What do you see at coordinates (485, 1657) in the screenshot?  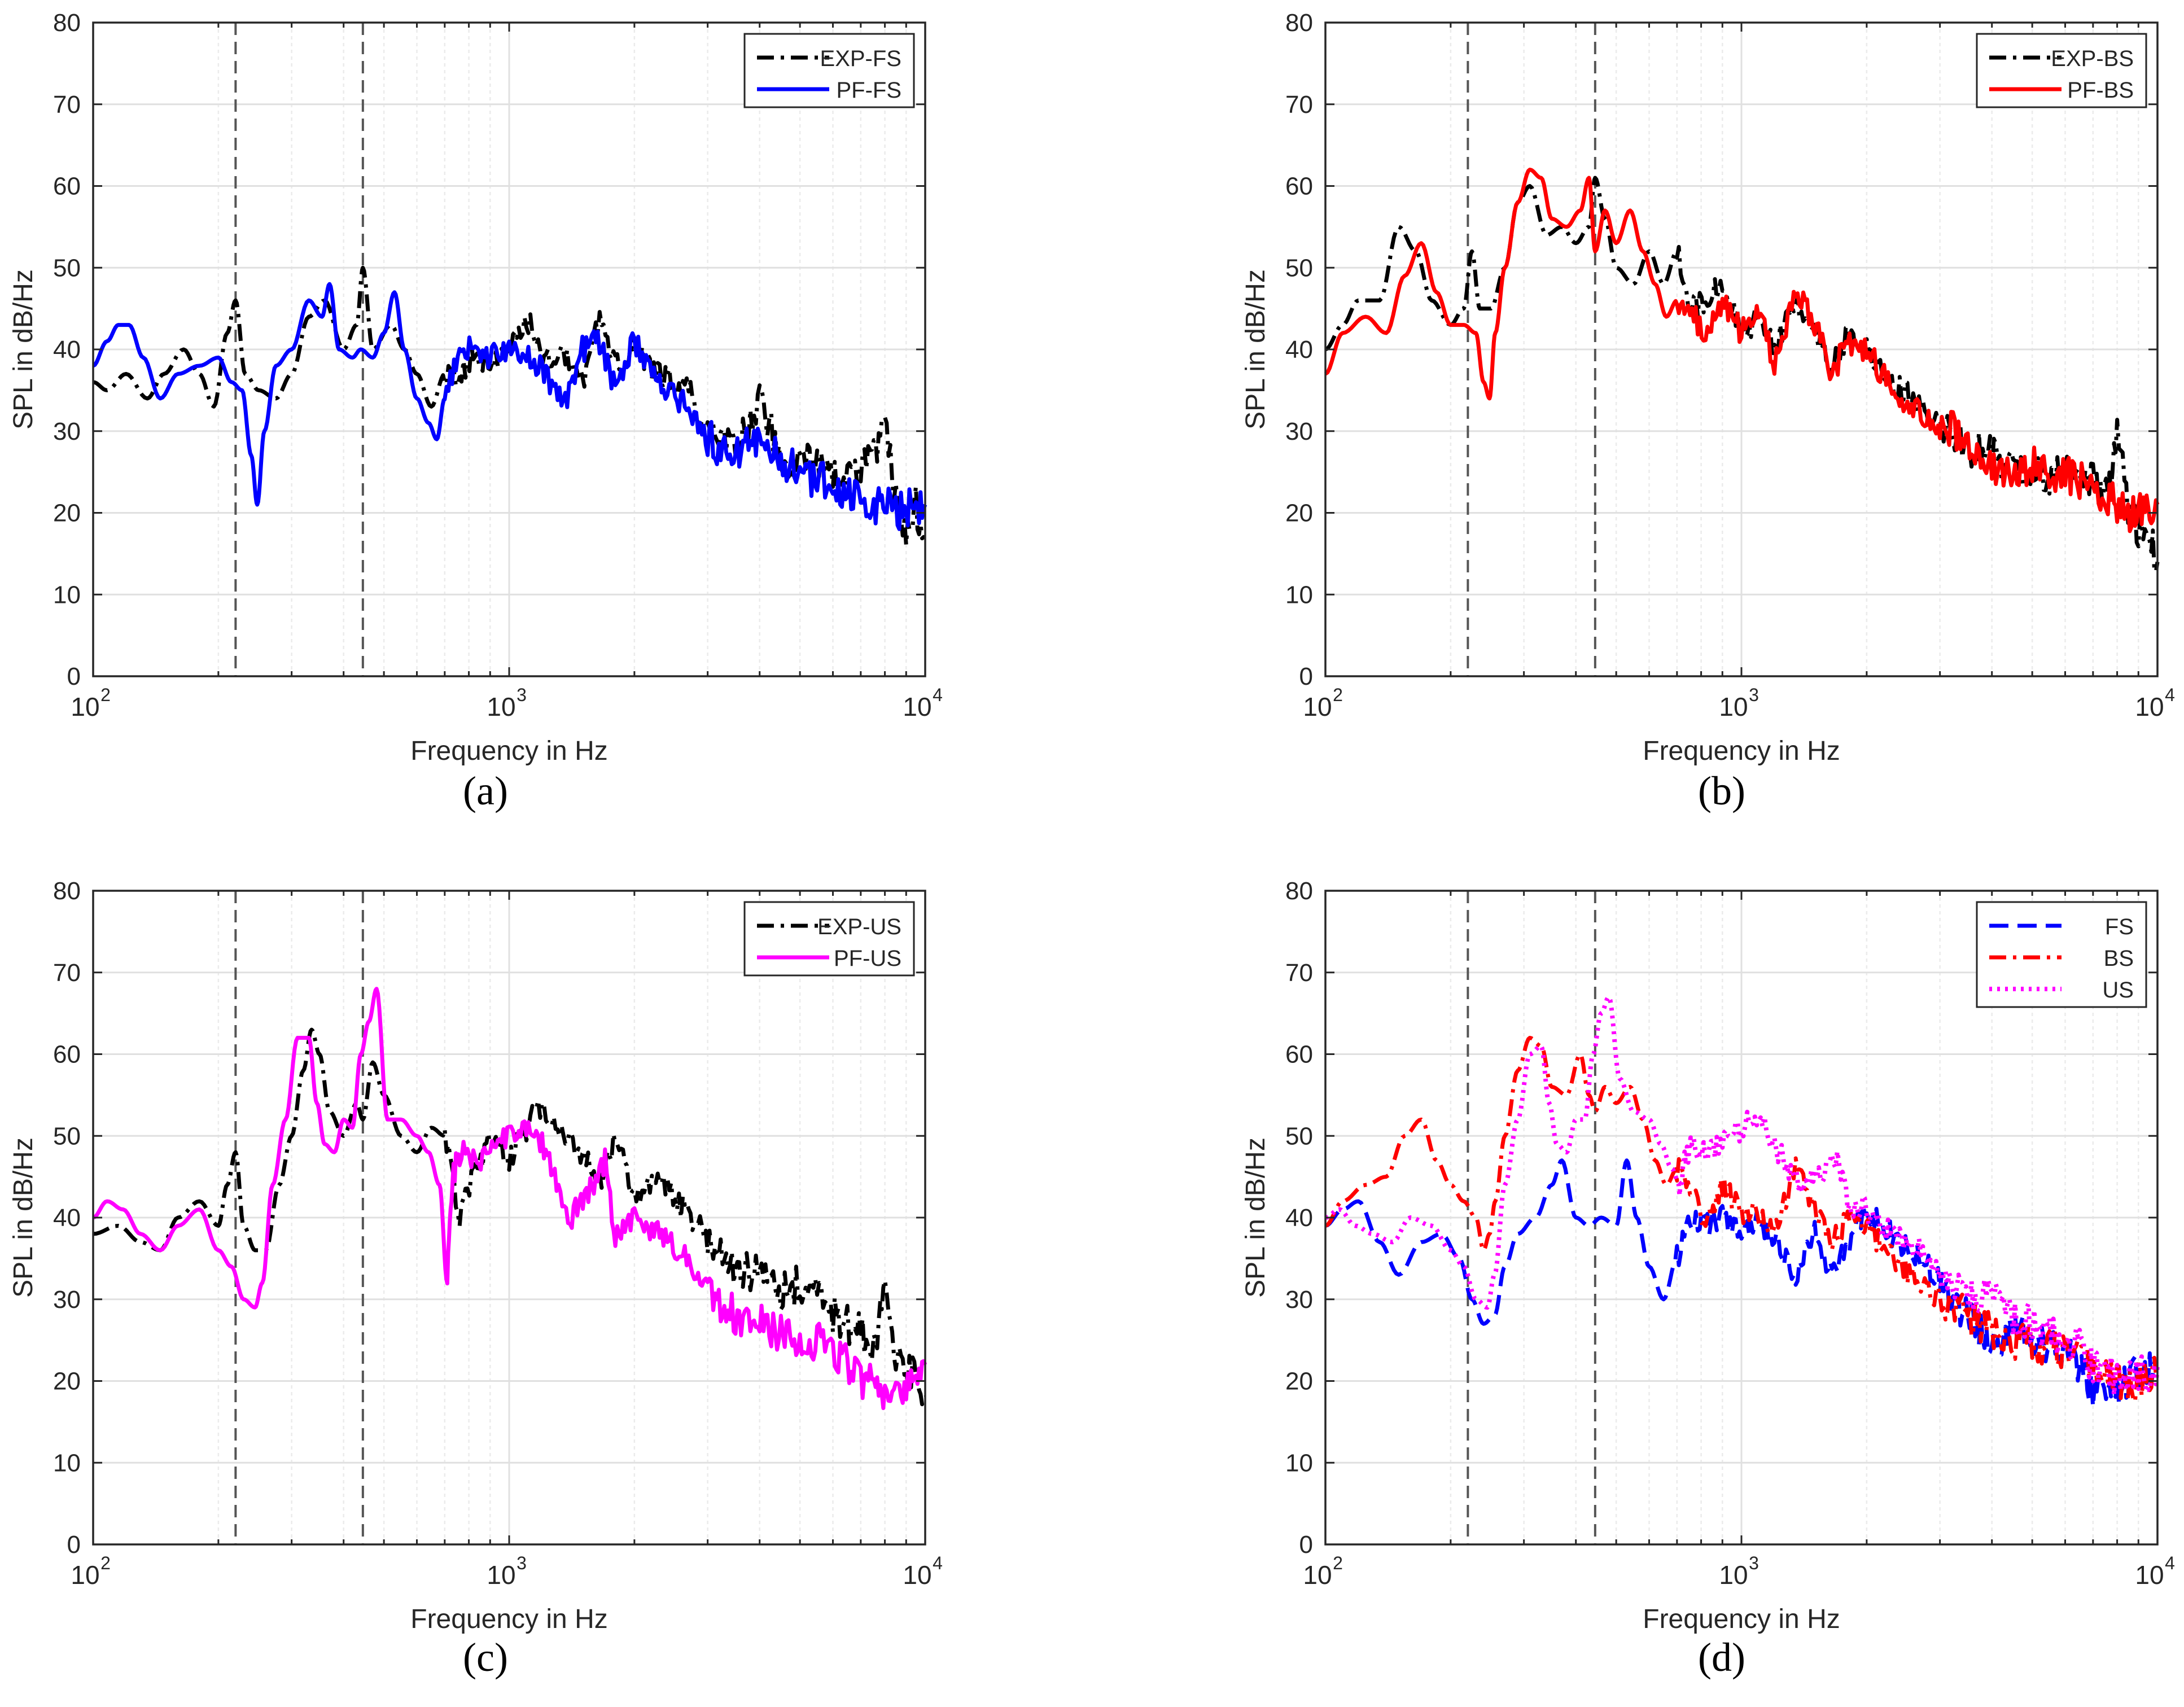 I see `panel-caption: (c)` at bounding box center [485, 1657].